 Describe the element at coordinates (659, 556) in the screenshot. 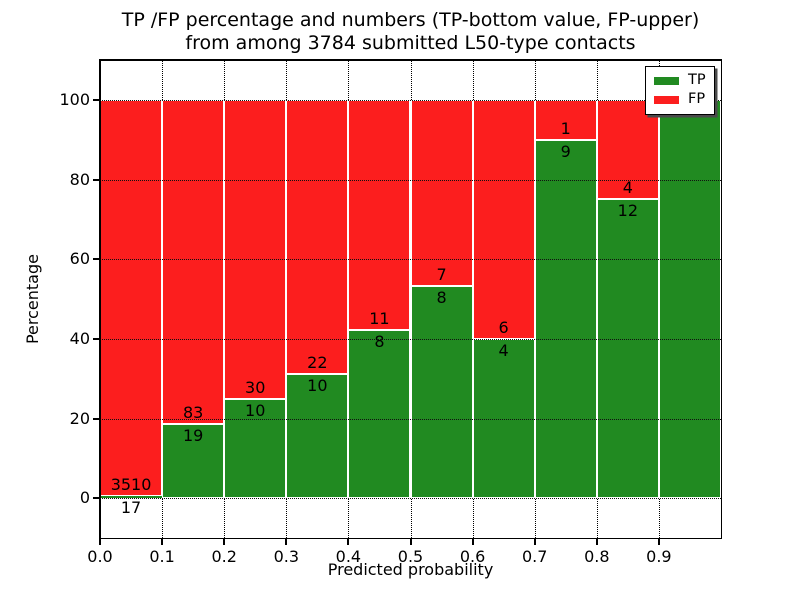

I see `x-tick-label: 0.9` at that location.